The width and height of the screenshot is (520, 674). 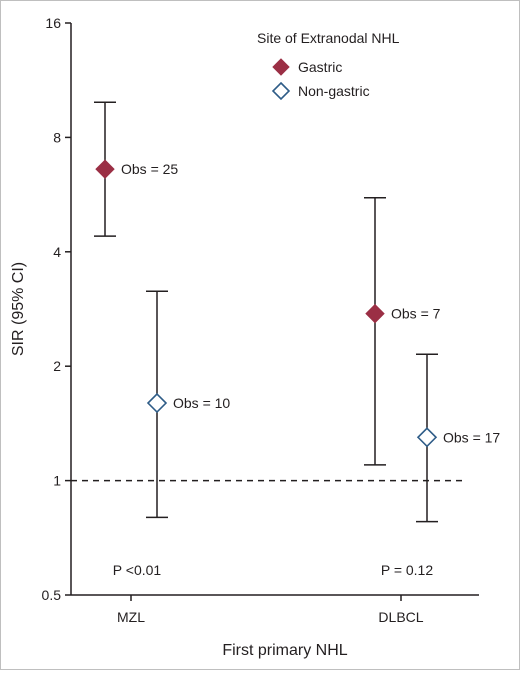 What do you see at coordinates (284, 650) in the screenshot?
I see `x-axis-title: First primary NHL` at bounding box center [284, 650].